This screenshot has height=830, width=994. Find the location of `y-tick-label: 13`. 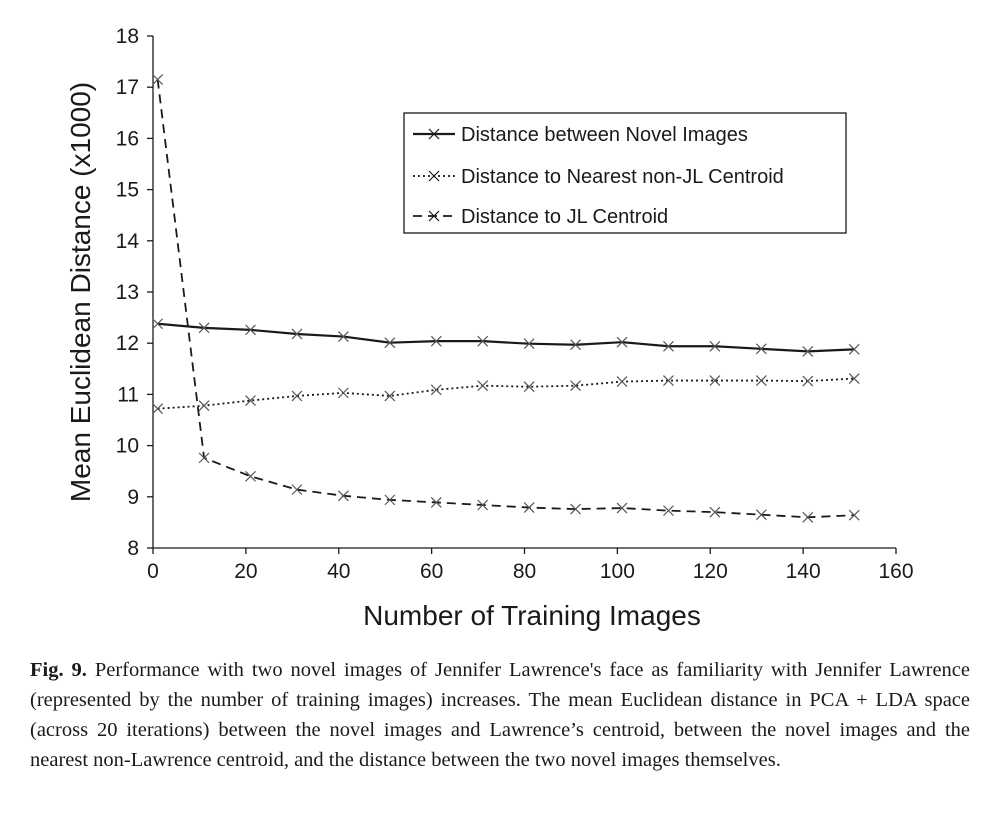

y-tick-label: 13 is located at coordinates (127, 292).